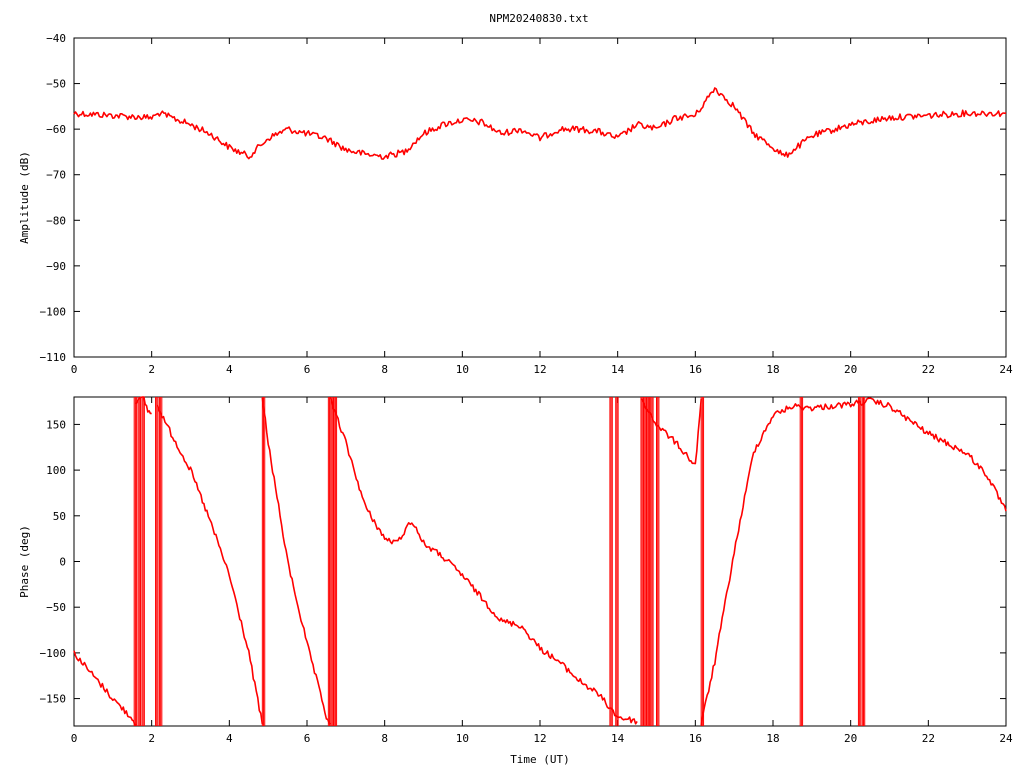 Image resolution: width=1024 pixels, height=768 pixels. I want to click on y-tick-label: 50, so click(59, 516).